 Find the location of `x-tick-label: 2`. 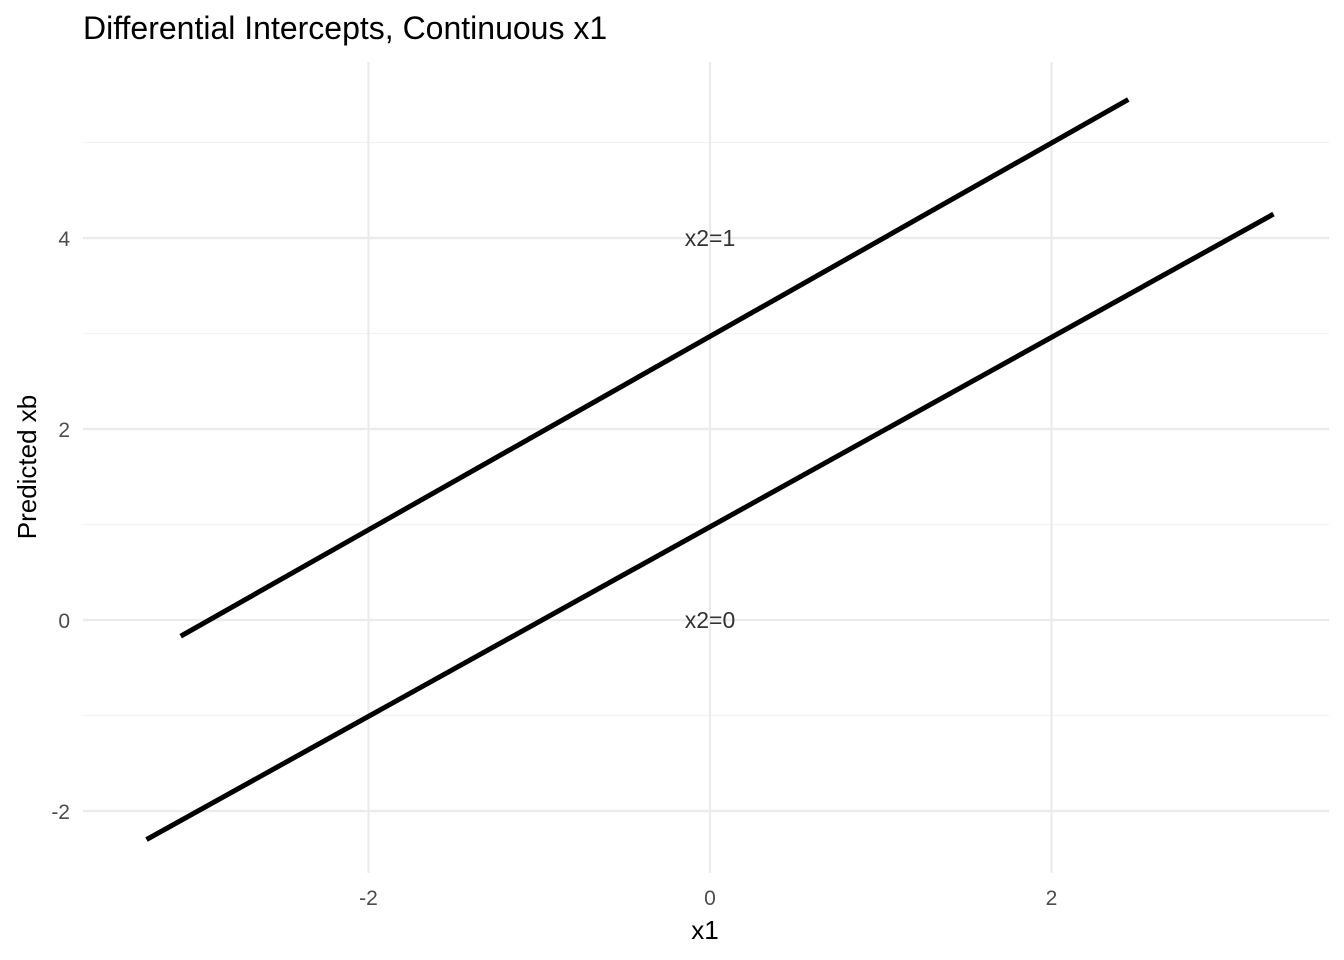

x-tick-label: 2 is located at coordinates (1052, 898).